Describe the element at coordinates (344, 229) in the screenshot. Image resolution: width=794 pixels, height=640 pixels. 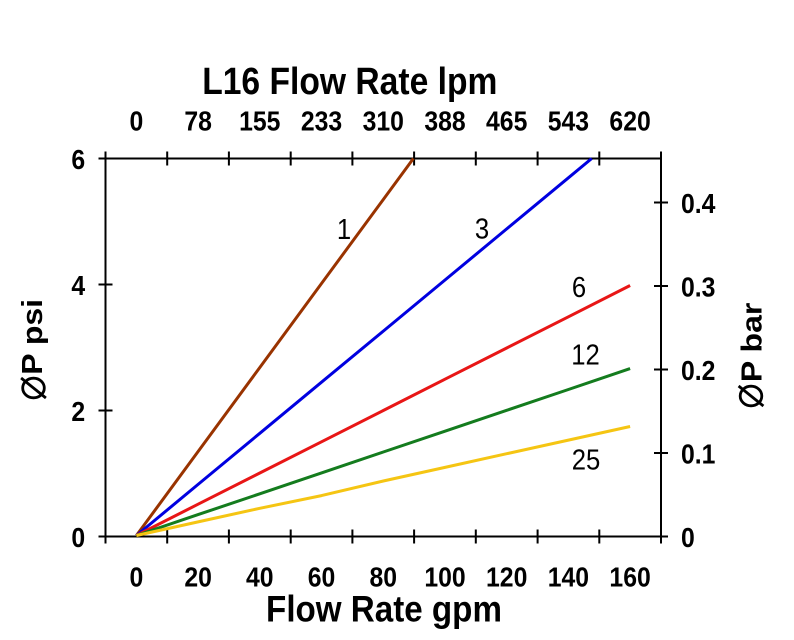
I see `svg-text: 1` at that location.